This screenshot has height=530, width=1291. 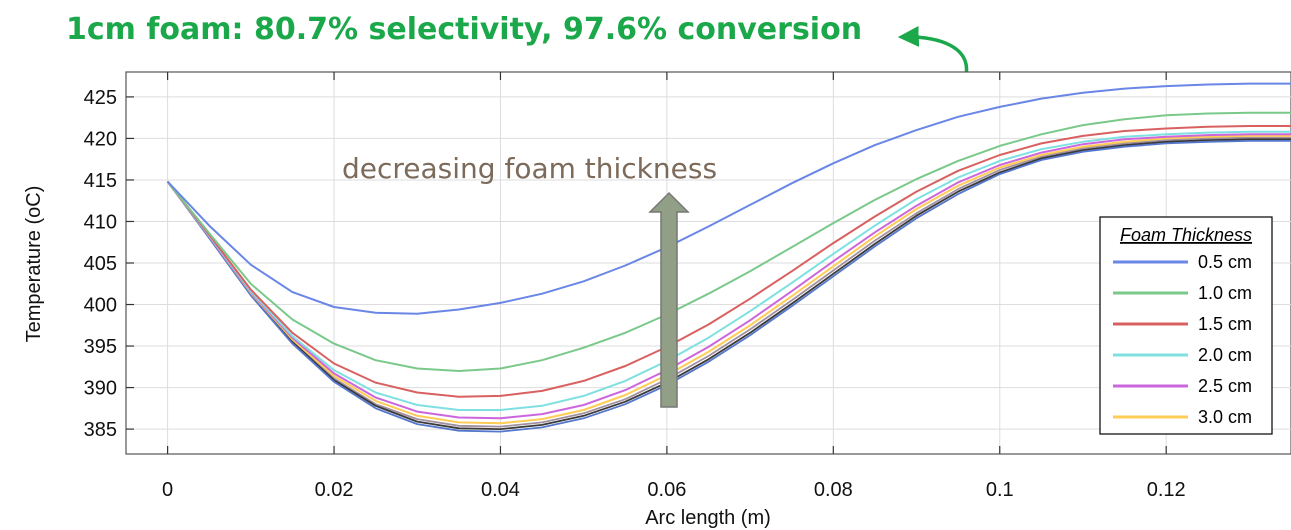 I want to click on y-axis-label: Temperature (oC), so click(x=34, y=264).